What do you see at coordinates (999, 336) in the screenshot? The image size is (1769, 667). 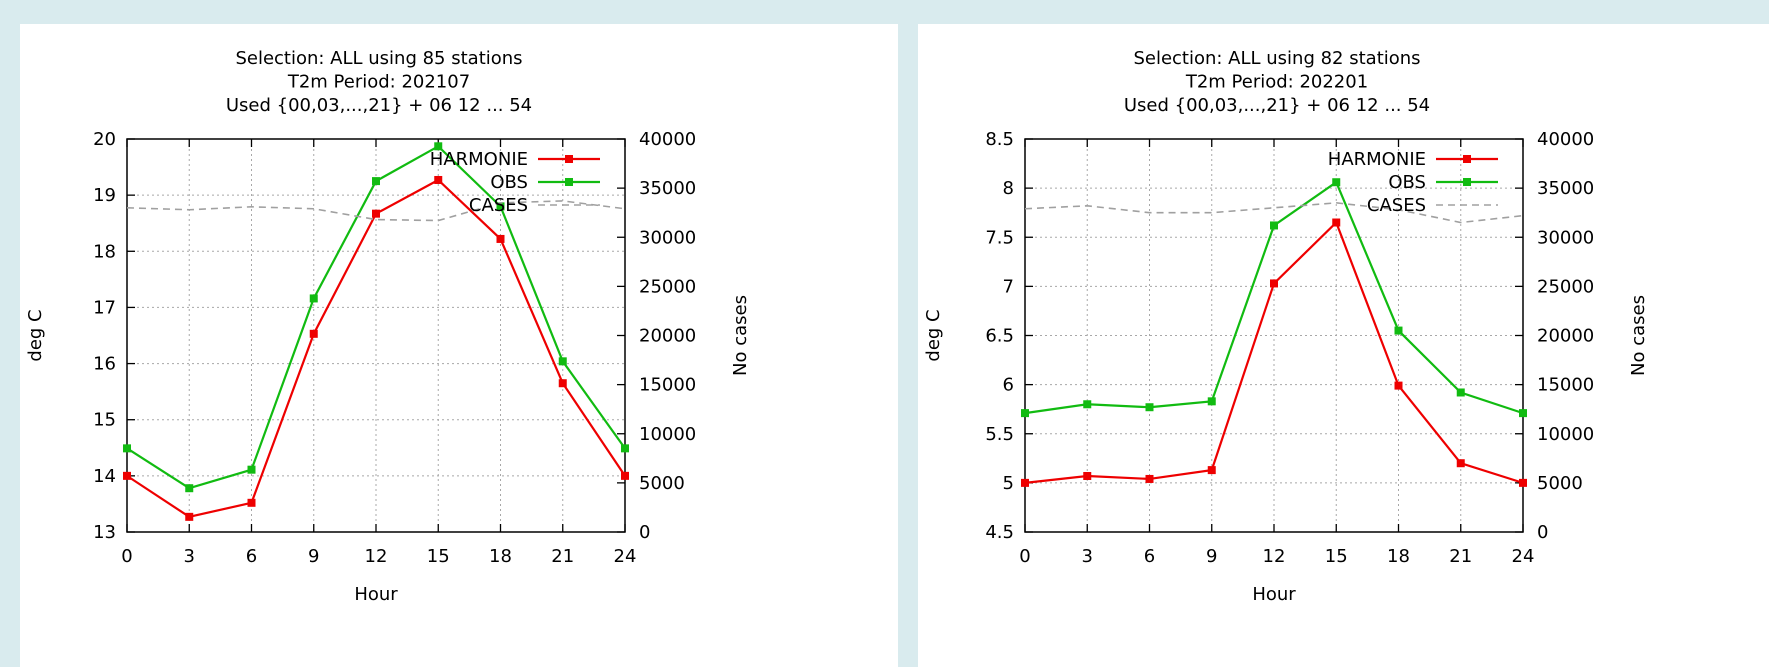 I see `y-tick-label: 6.5` at bounding box center [999, 336].